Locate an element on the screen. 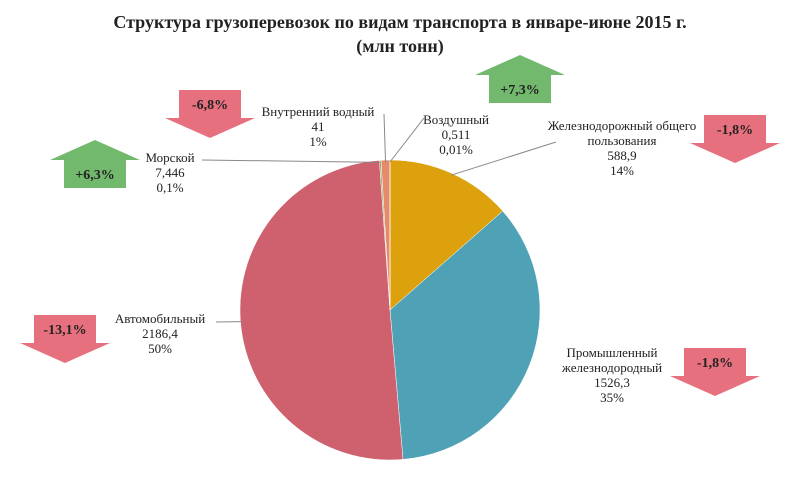 This screenshot has width=800, height=483. category-label: Автомобильный is located at coordinates (160, 318).